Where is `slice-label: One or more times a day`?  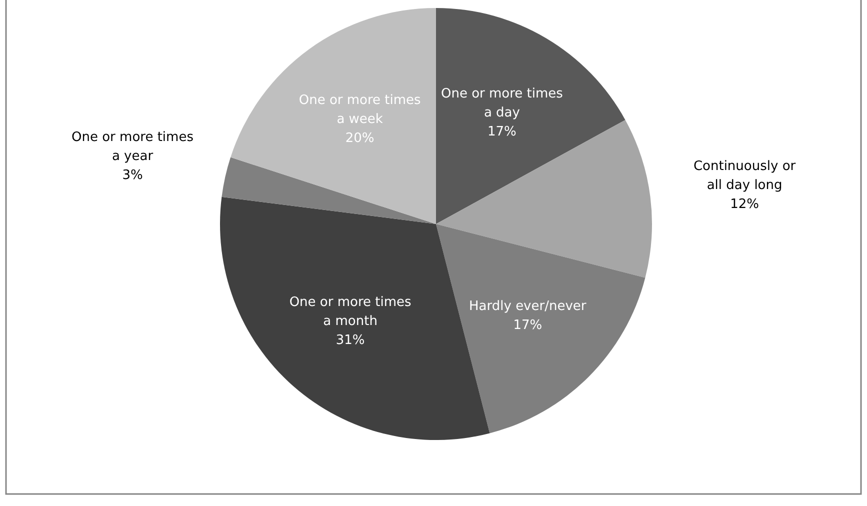
slice-label: One or more times a day is located at coordinates (502, 103).